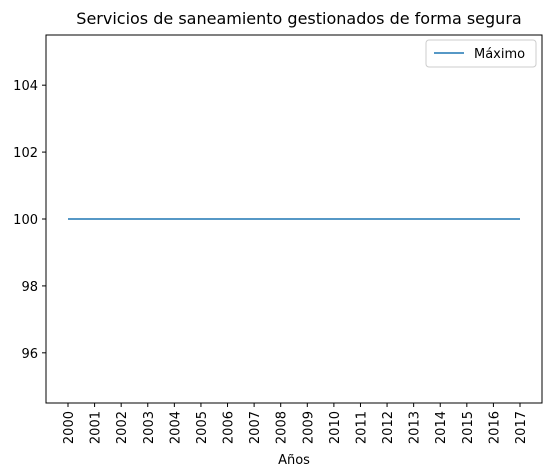  What do you see at coordinates (441, 427) in the screenshot?
I see `x-tick-label: 2014` at bounding box center [441, 427].